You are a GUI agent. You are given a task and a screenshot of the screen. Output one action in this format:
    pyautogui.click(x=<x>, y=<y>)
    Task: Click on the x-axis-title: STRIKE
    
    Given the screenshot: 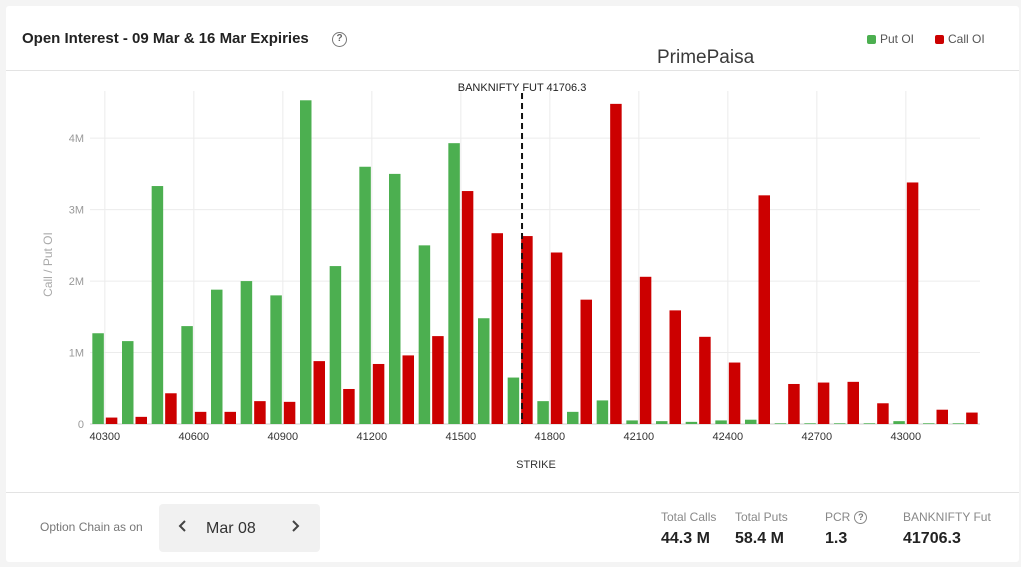 What is the action you would take?
    pyautogui.click(x=536, y=465)
    